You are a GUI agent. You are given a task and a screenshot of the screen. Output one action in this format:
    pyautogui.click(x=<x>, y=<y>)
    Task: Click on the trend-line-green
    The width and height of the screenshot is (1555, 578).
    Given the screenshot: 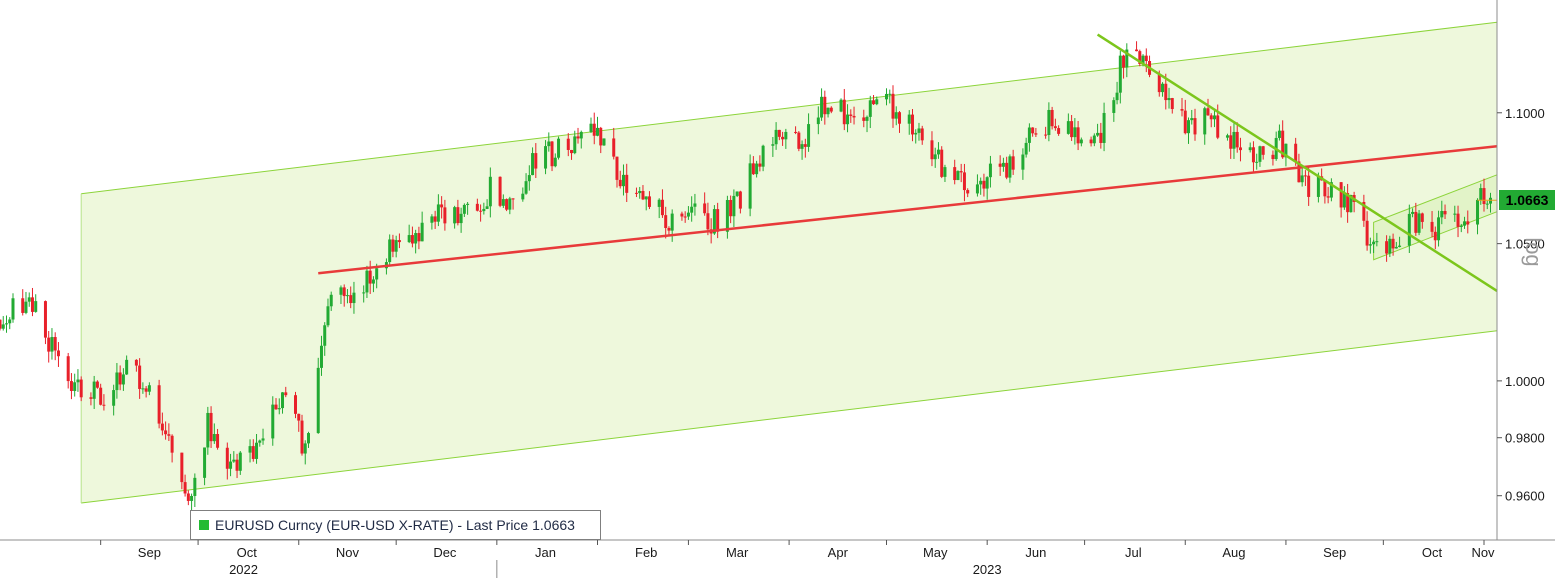 What is the action you would take?
    pyautogui.click(x=1297, y=162)
    